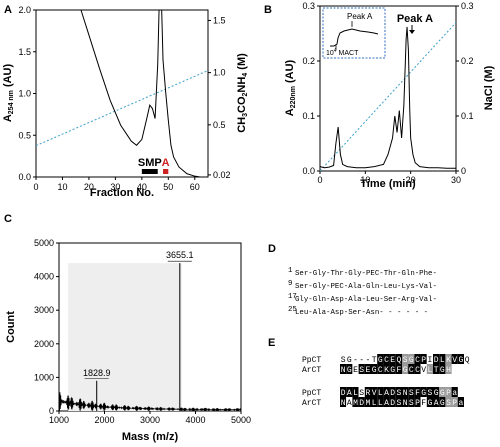 This screenshot has width=500, height=447. Describe the element at coordinates (166, 171) in the screenshot. I see `panel-a-fraction-bar-a` at that location.